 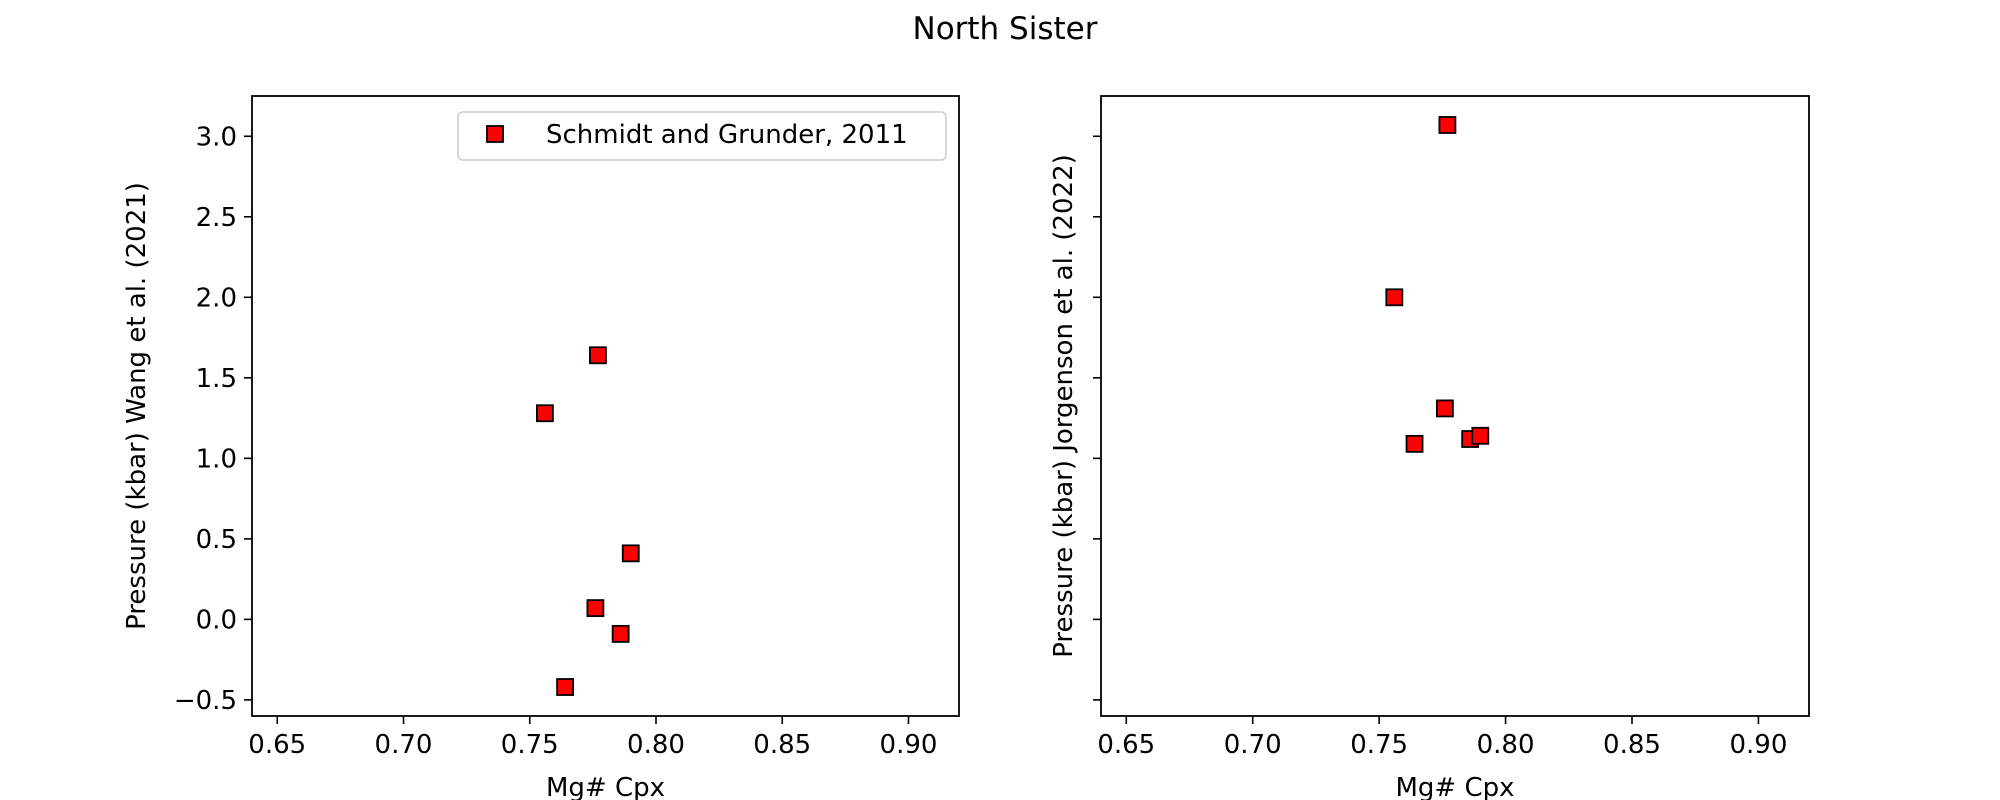 I want to click on right-x-tick-label: 0.80, so click(x=1506, y=745).